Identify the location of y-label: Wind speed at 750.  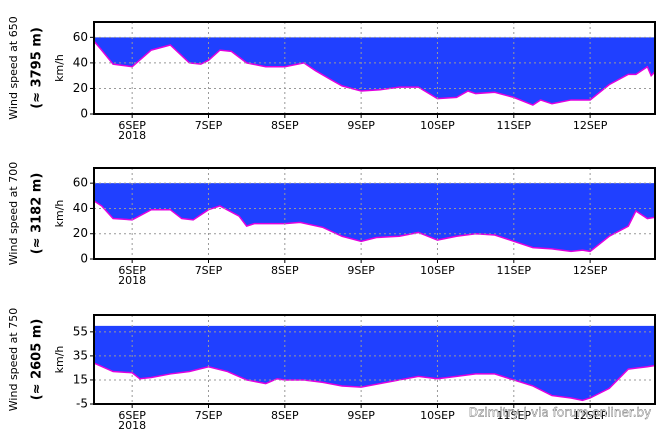
(13, 359).